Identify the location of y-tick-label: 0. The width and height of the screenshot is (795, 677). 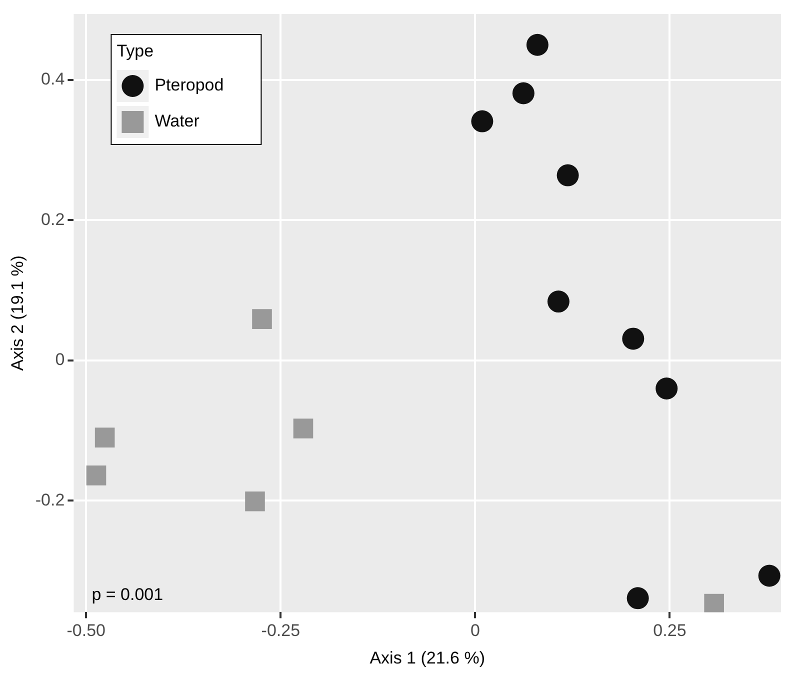
(60, 360).